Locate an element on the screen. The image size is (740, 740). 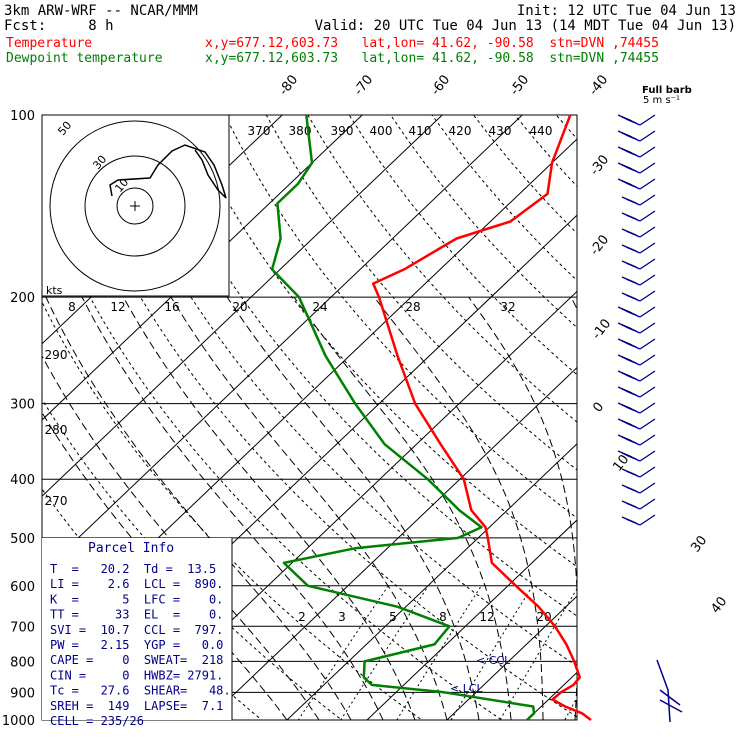
surface-wind-barb is located at coordinates (669, 691).